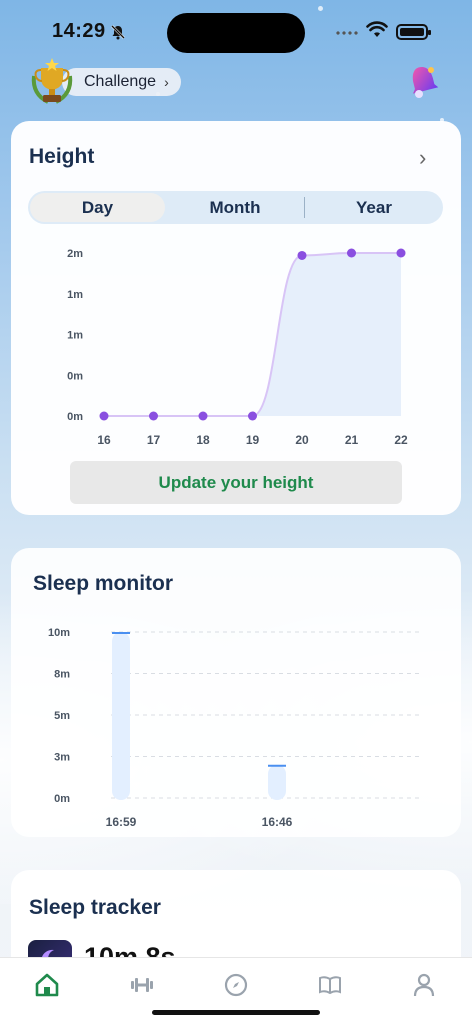 The image size is (472, 1024). Describe the element at coordinates (203, 440) in the screenshot. I see `x-tick-label: 18` at that location.